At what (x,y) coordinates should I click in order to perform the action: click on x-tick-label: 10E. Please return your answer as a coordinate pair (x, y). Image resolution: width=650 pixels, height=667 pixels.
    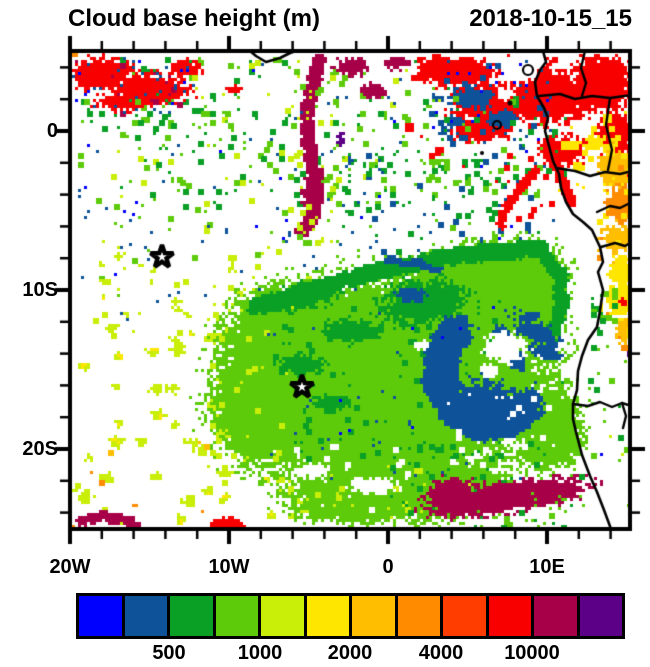
    Looking at the image, I should click on (547, 567).